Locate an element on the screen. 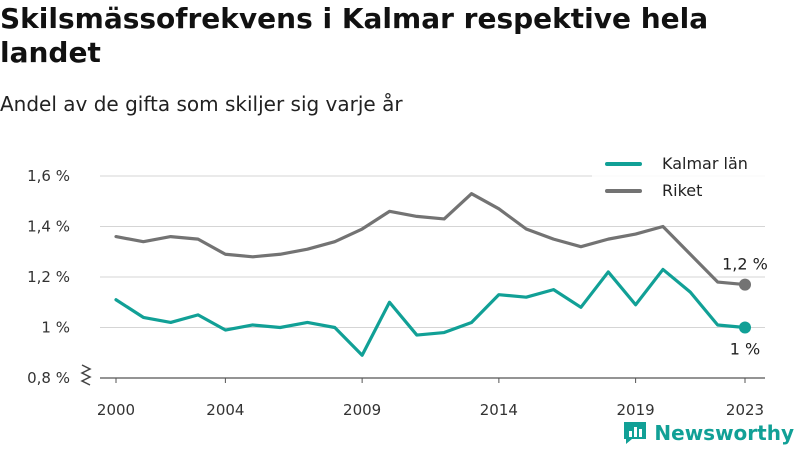 This screenshot has height=450, width=800. brand: Newsworthy is located at coordinates (708, 433).